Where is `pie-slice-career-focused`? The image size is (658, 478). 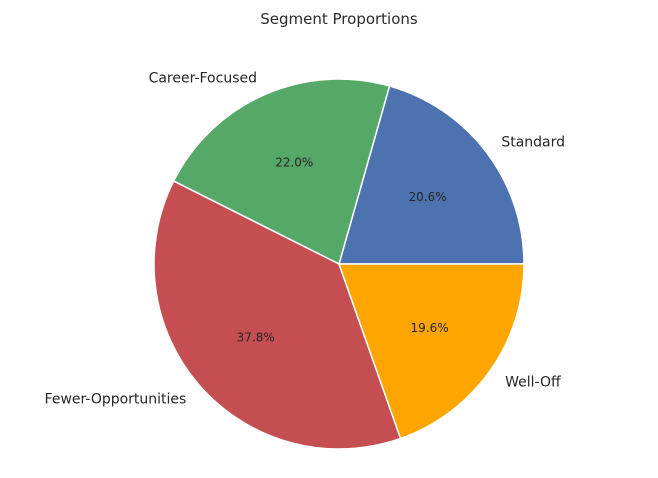
pie-slice-career-focused is located at coordinates (281, 172).